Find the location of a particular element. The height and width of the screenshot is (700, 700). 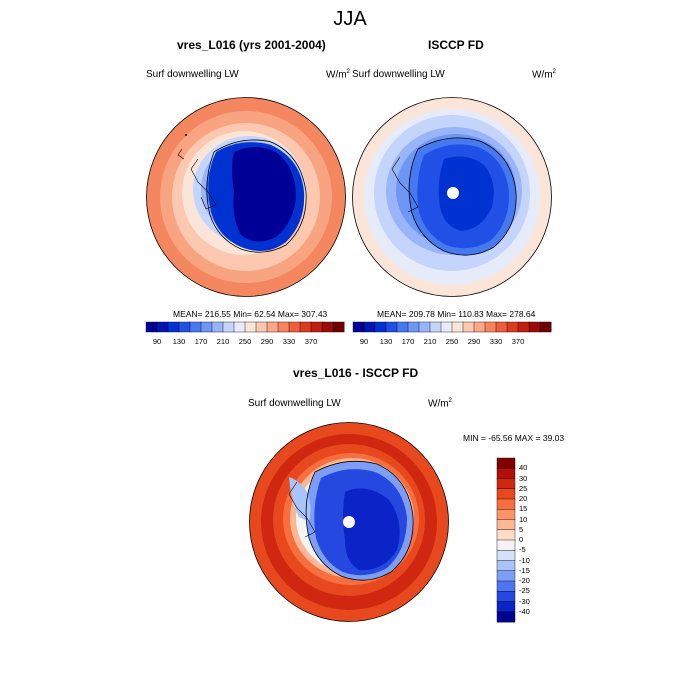

colorbar-tick-label: 10 is located at coordinates (523, 519).